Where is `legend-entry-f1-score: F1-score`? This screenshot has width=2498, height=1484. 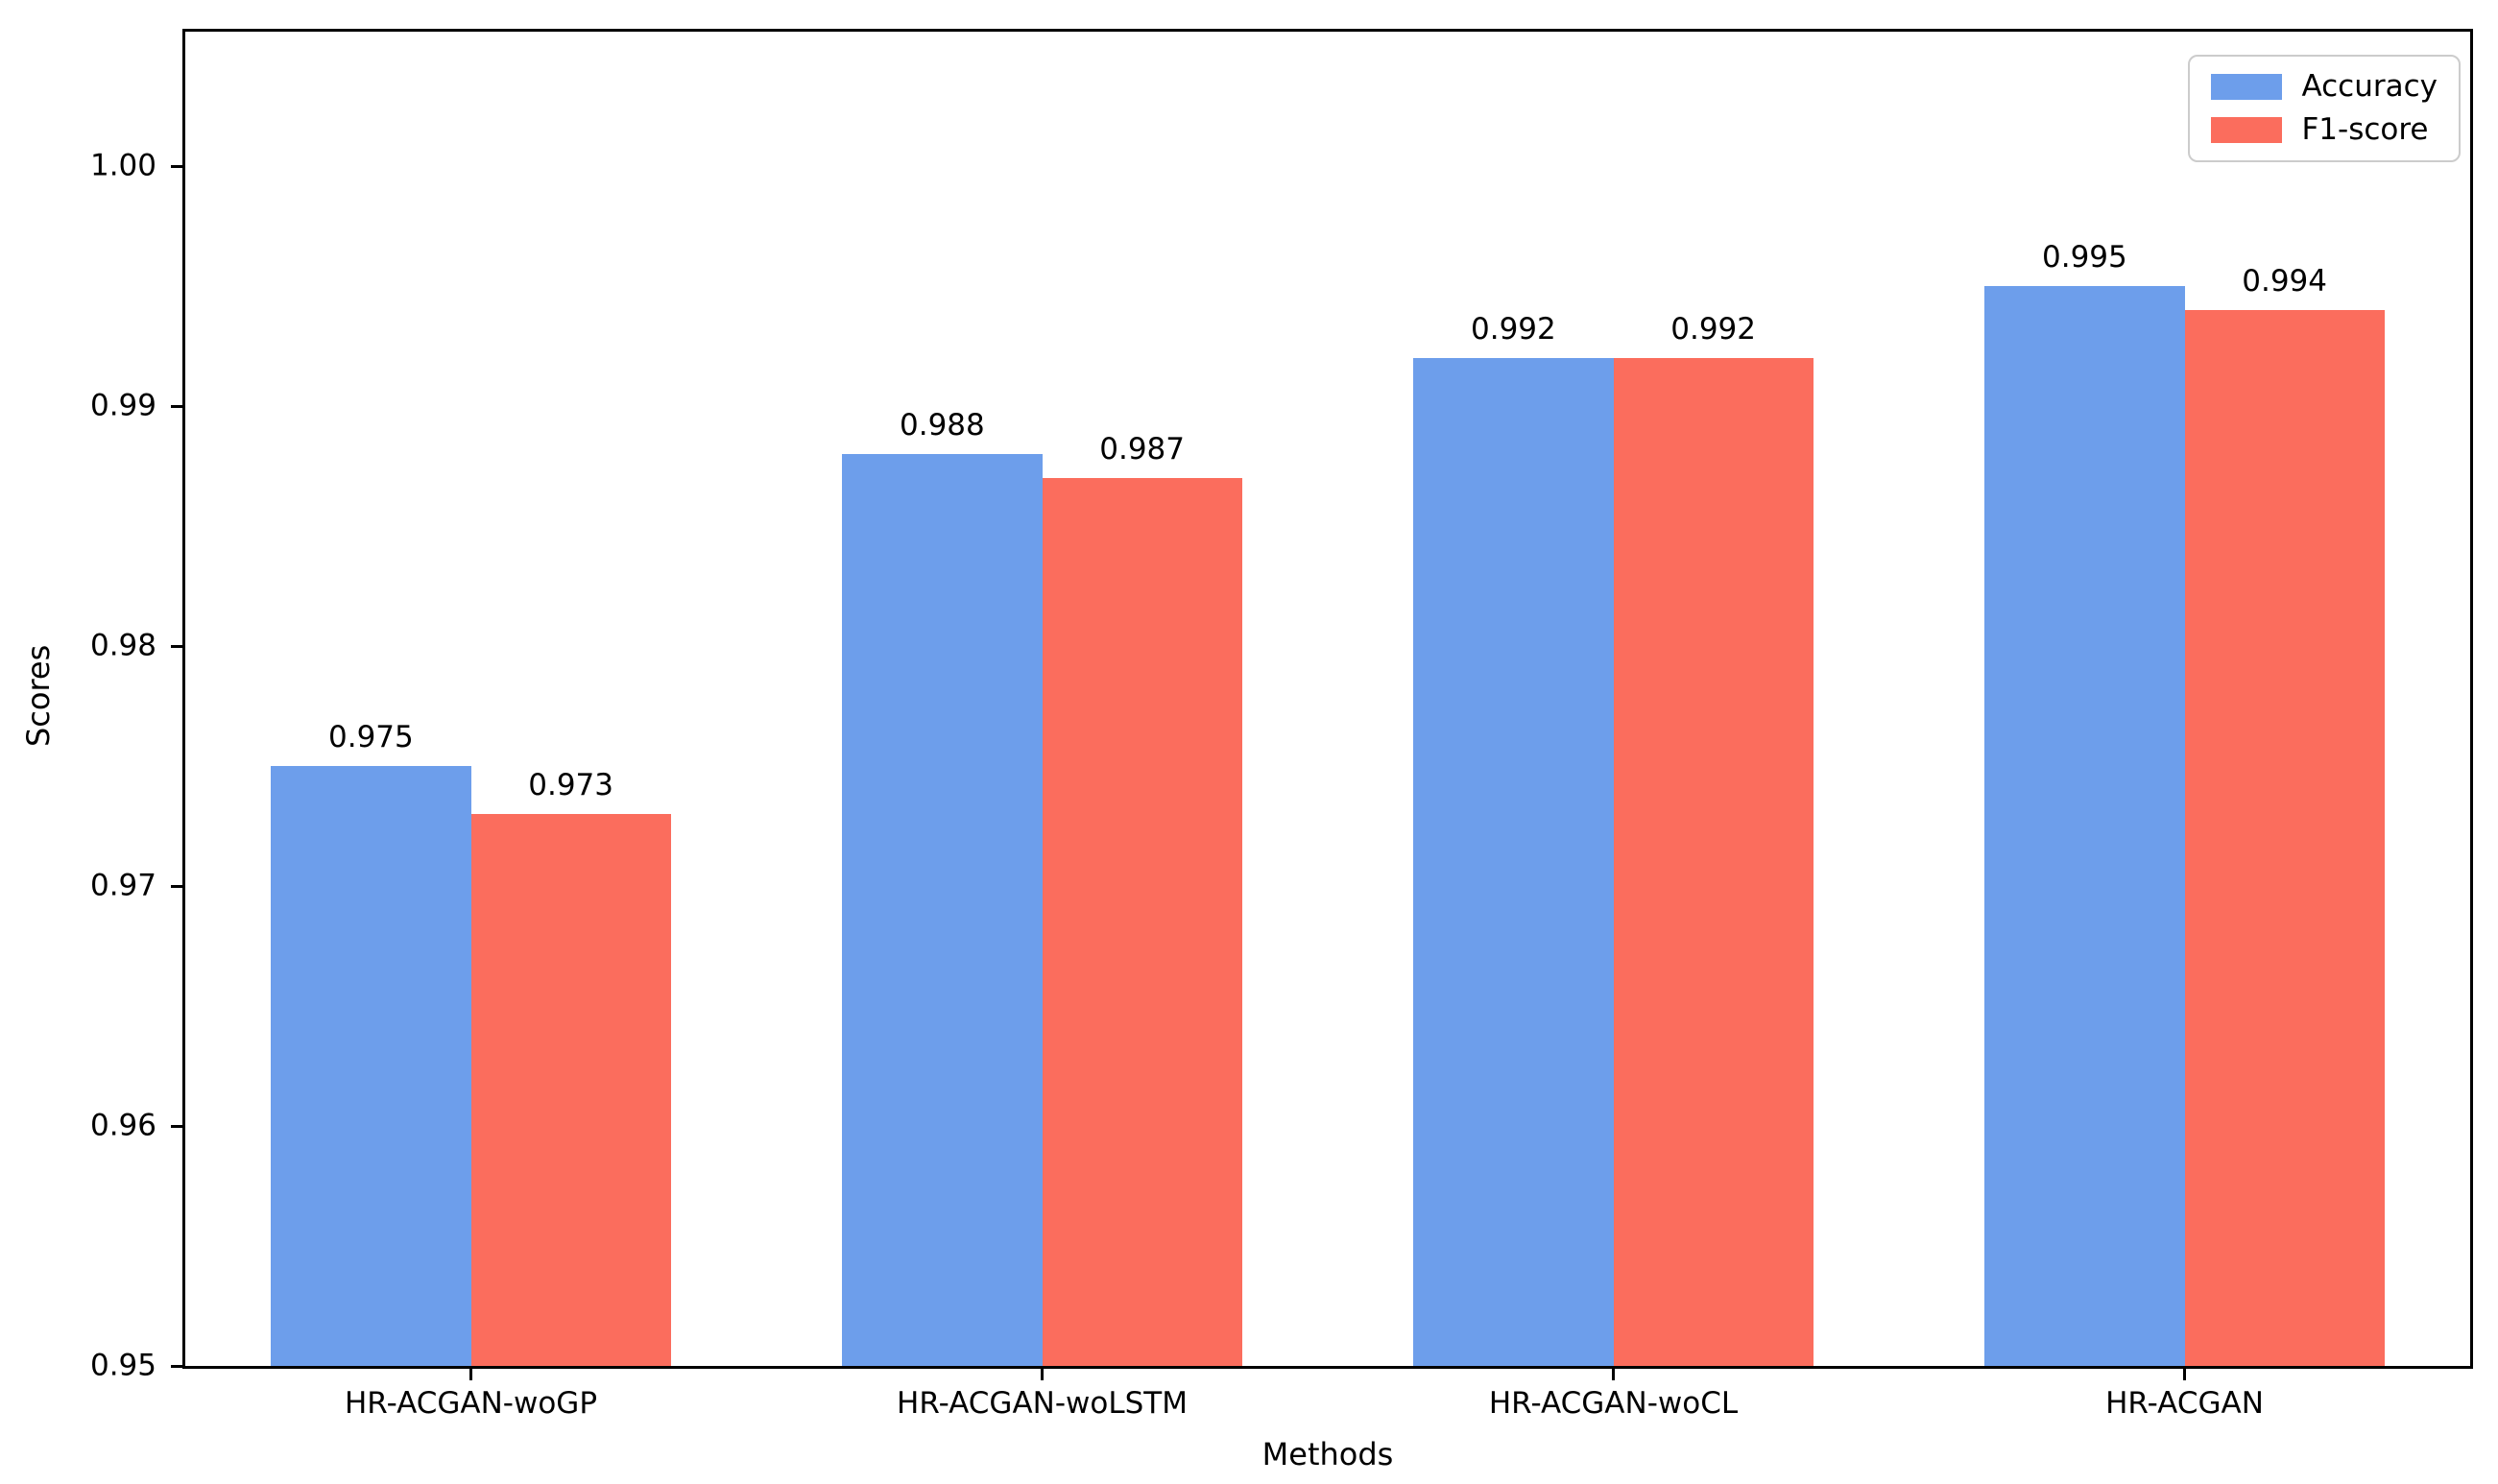
legend-entry-f1-score: F1-score is located at coordinates (2324, 130).